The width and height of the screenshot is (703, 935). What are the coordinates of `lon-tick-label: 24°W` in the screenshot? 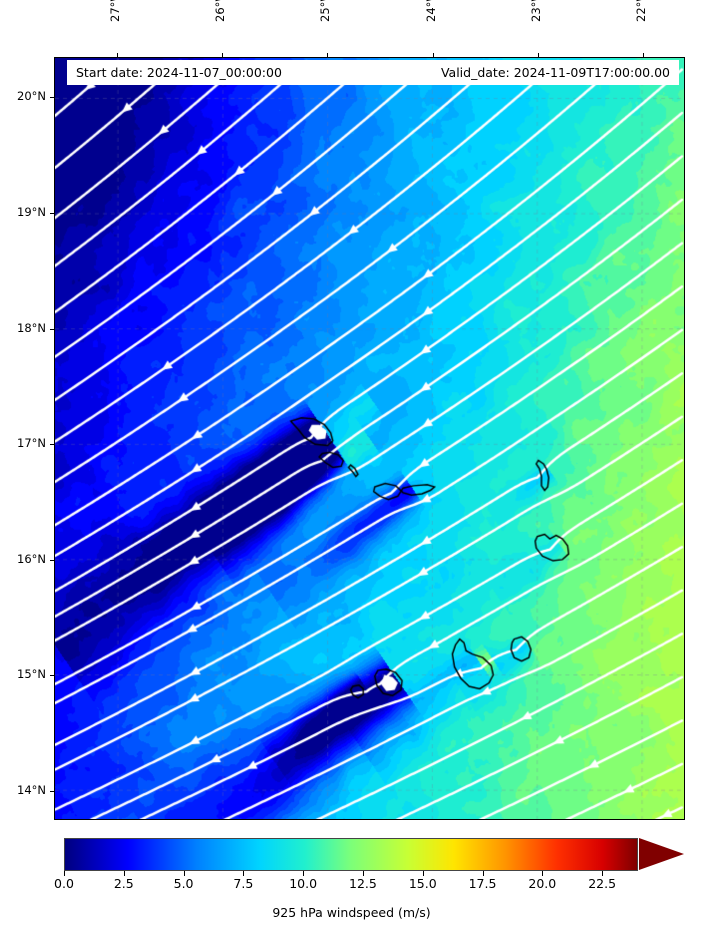 It's located at (430, 11).